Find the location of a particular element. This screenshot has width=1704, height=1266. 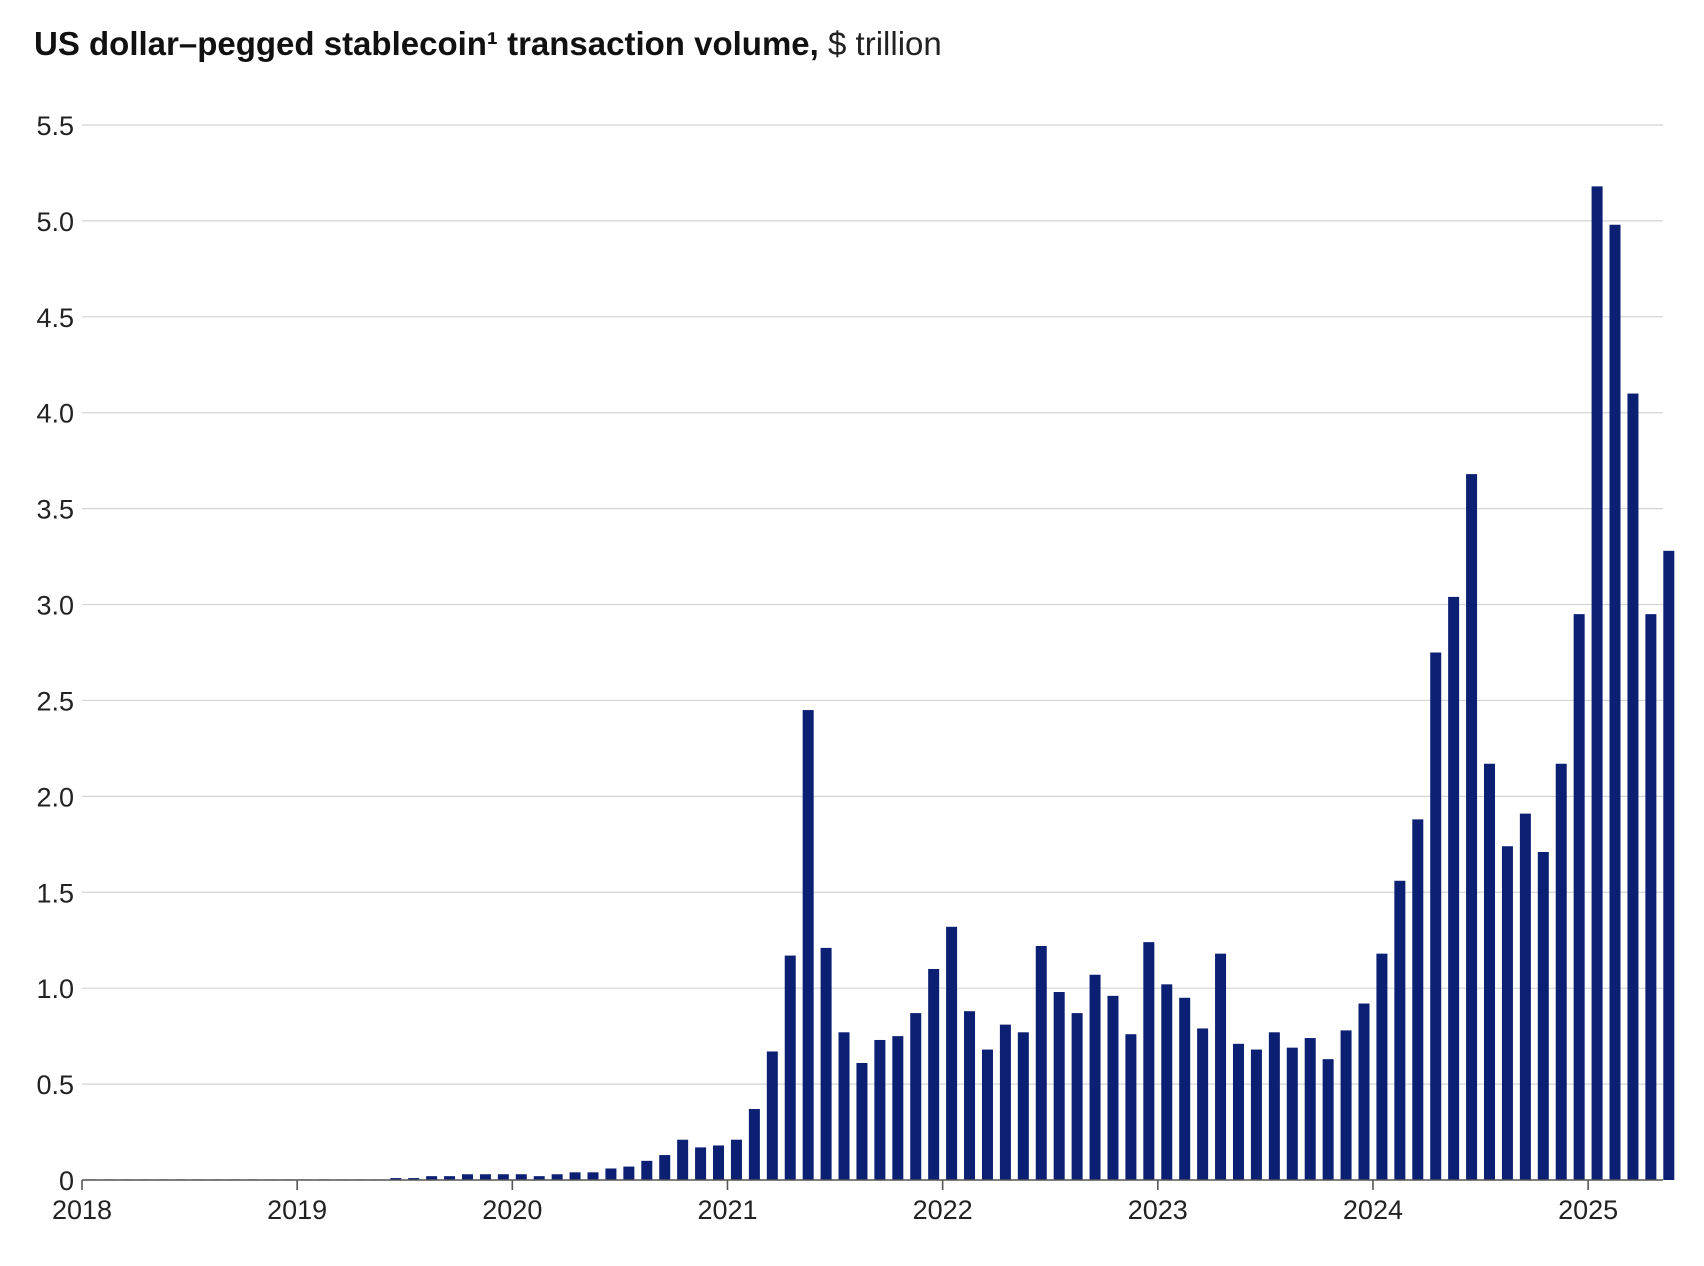

y-tick-label: 2.0 is located at coordinates (55, 797).